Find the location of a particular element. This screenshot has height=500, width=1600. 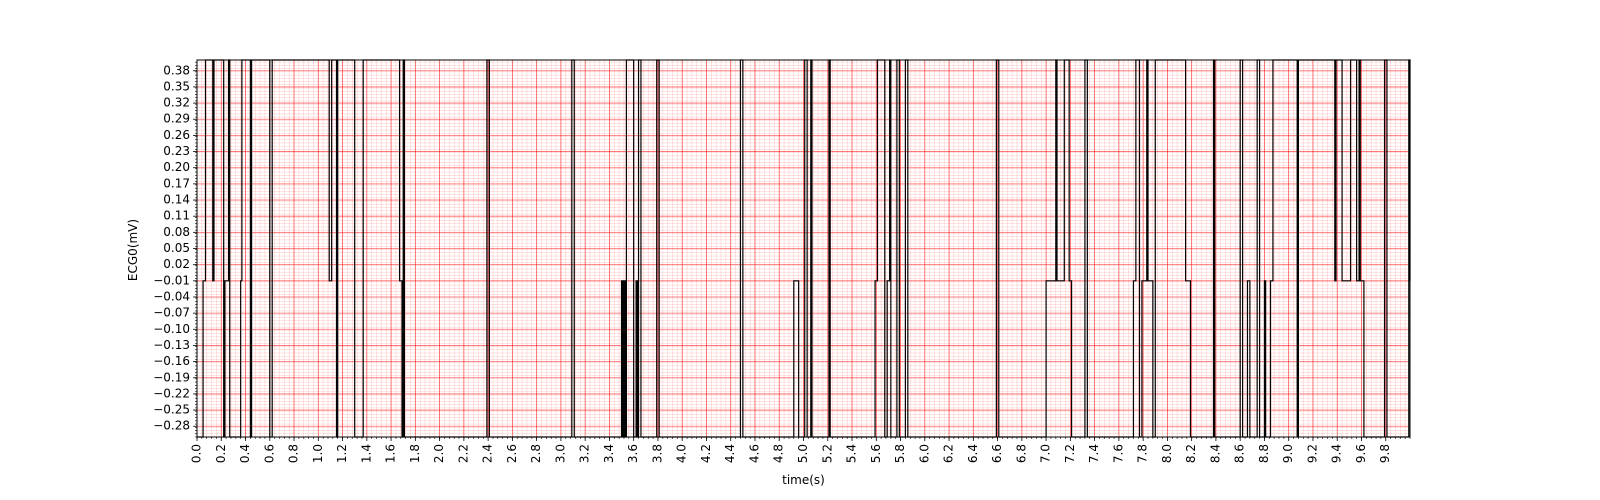

x-tick-label: 4.0 is located at coordinates (682, 453).